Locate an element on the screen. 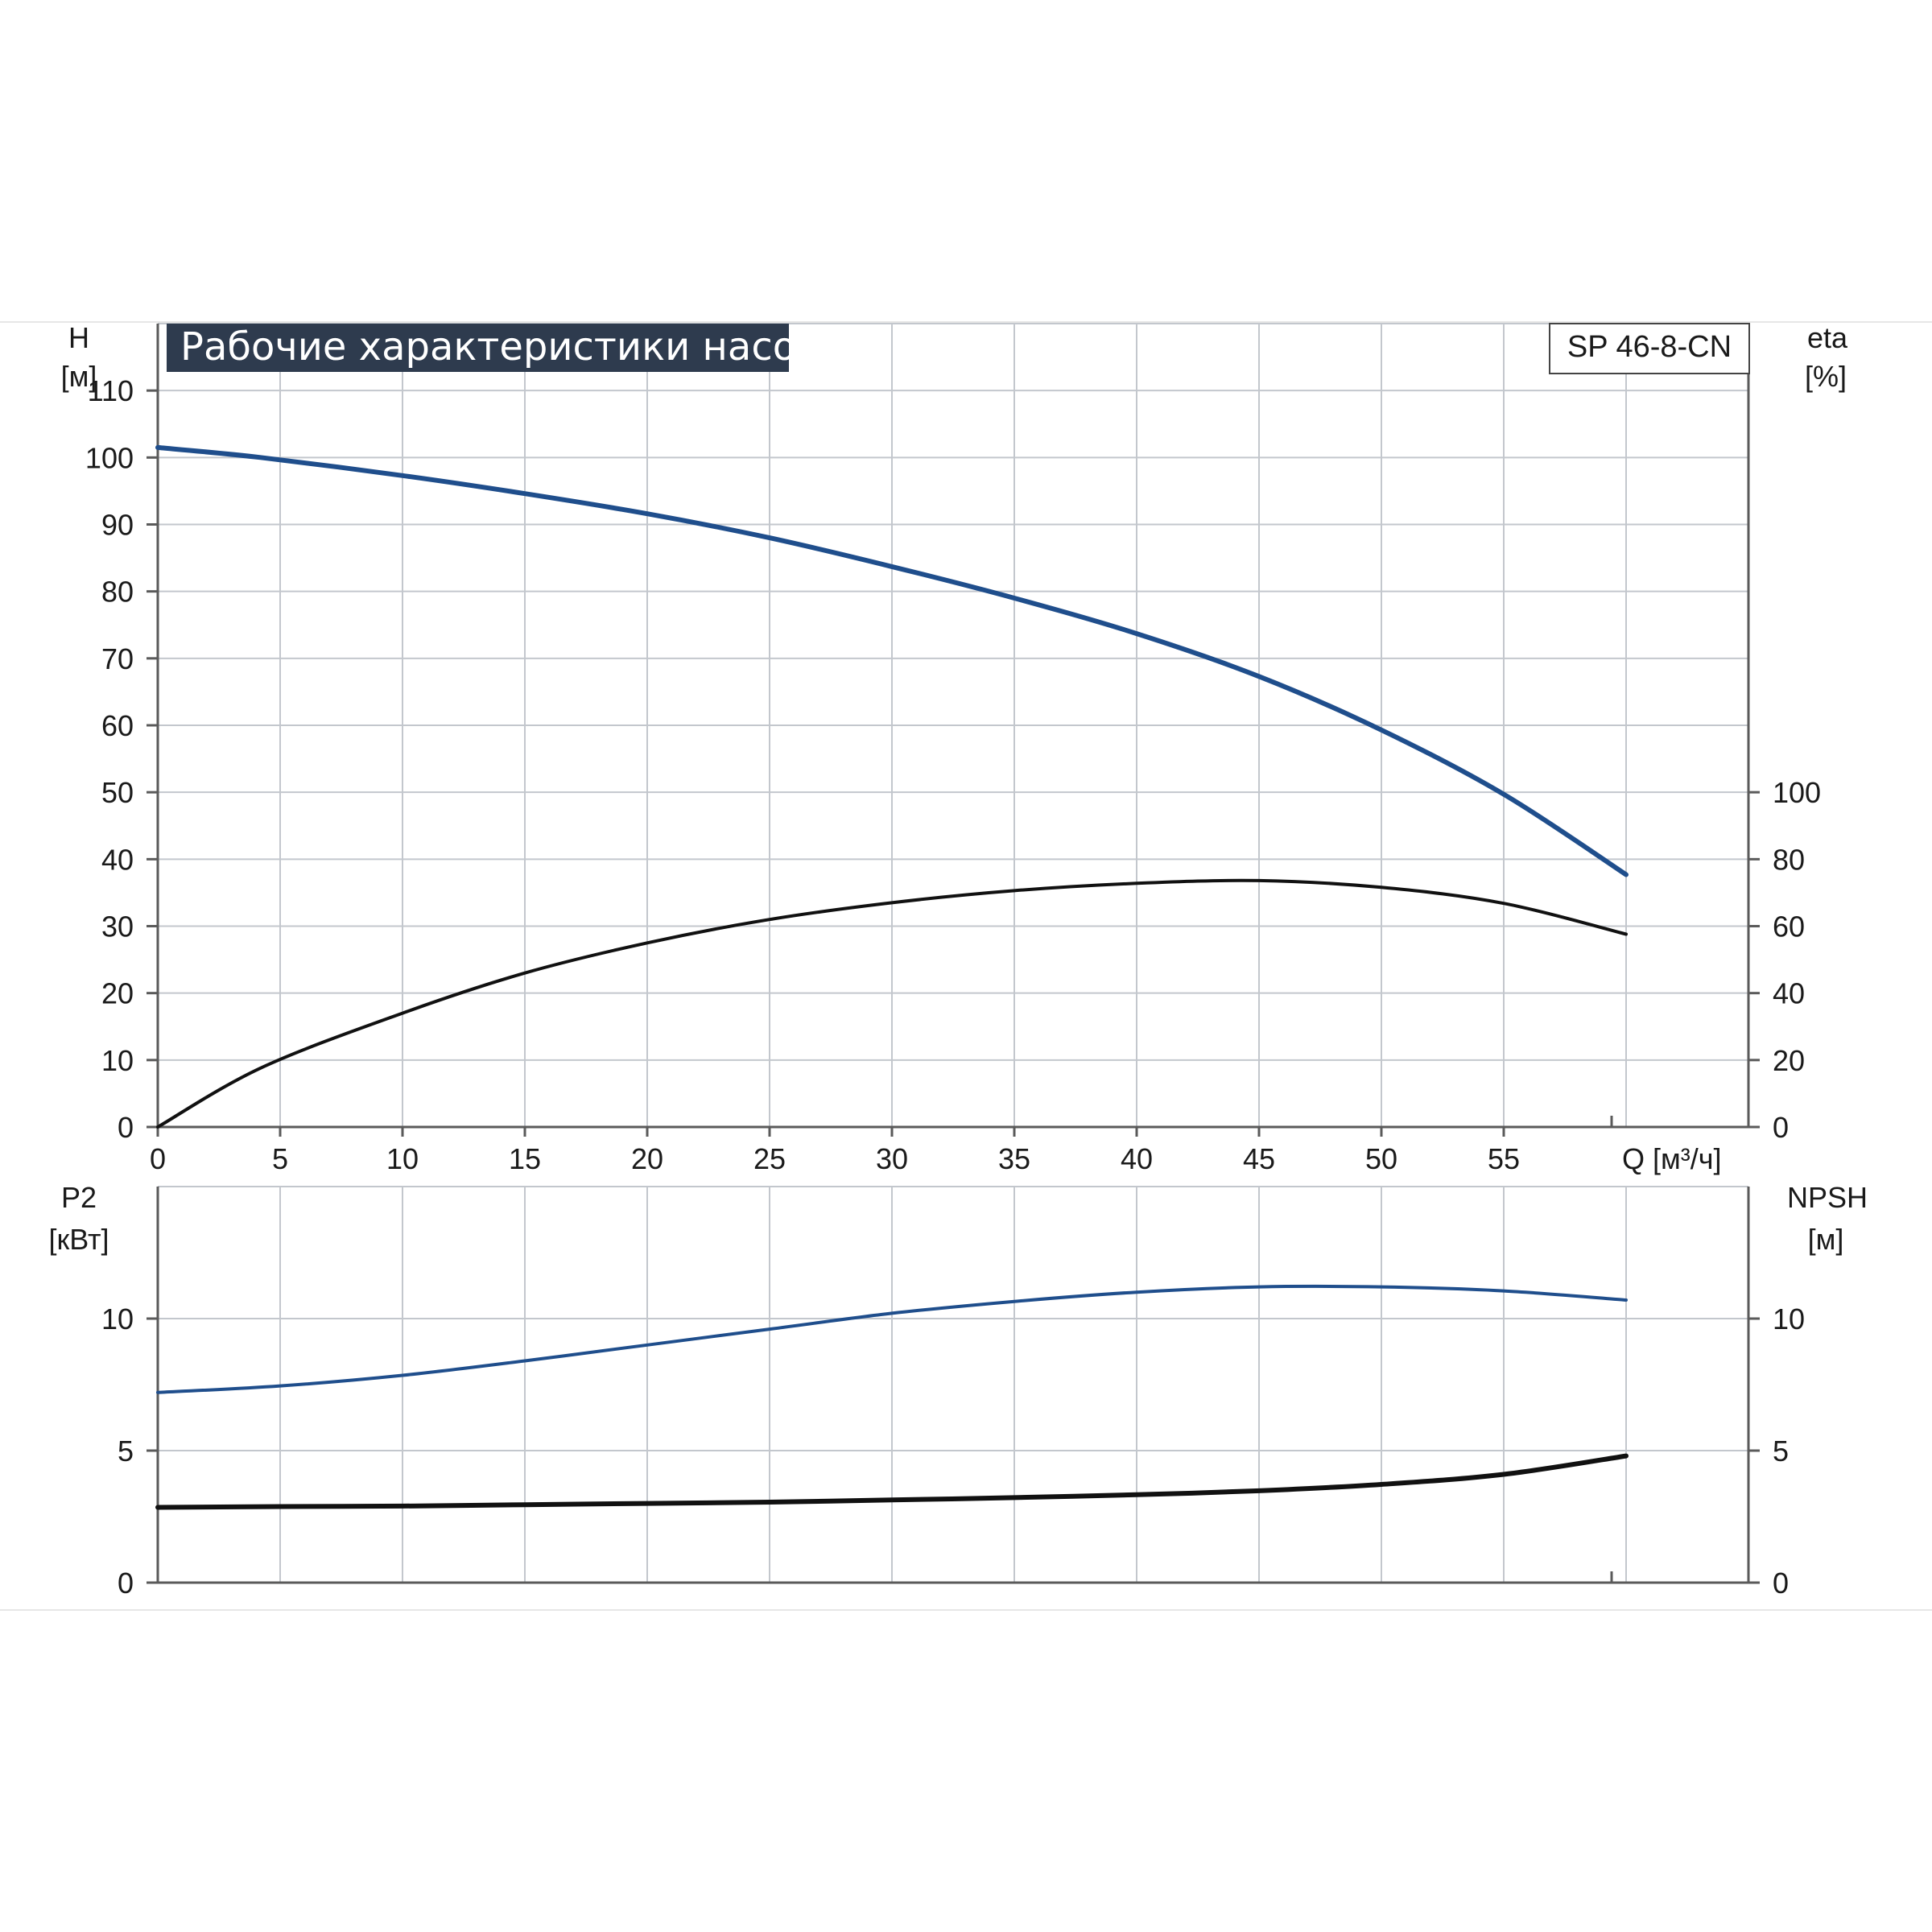 The height and width of the screenshot is (1932, 1932). x-tick-label: 15 is located at coordinates (525, 1158).